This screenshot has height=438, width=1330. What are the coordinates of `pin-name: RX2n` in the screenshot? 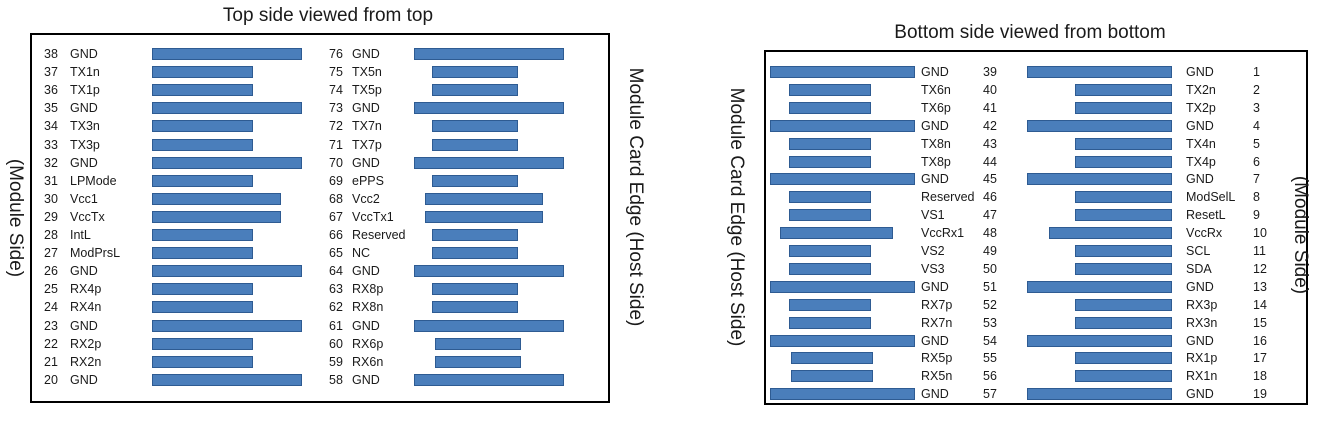 It's located at (86, 361).